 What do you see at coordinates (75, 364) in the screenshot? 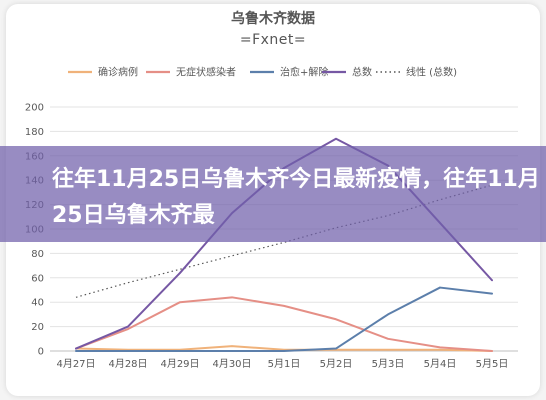
I see `x-tick-label: 4月27日` at bounding box center [75, 364].